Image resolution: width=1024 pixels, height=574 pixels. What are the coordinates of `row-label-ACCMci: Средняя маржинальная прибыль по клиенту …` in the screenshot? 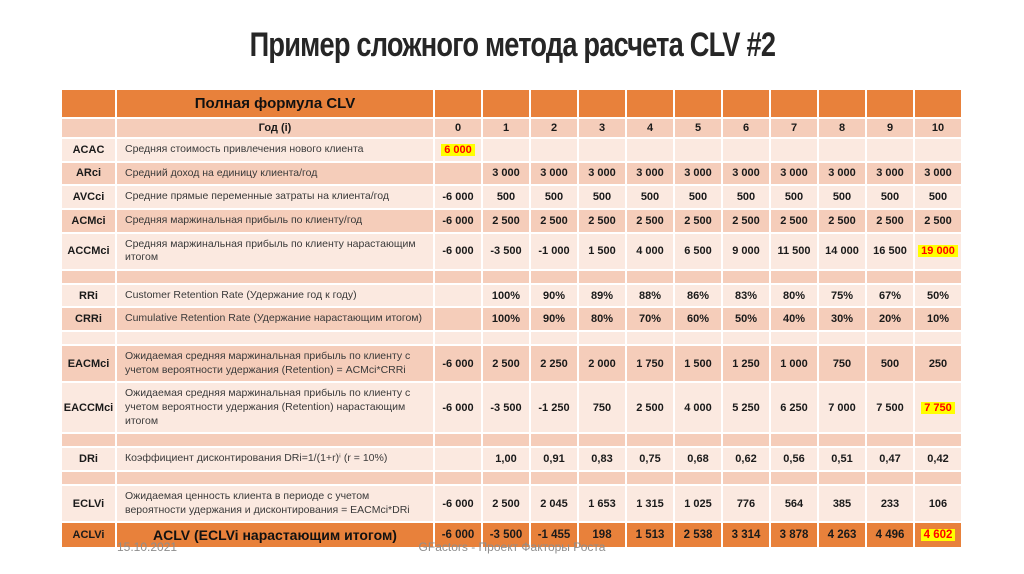 It's located at (275, 251).